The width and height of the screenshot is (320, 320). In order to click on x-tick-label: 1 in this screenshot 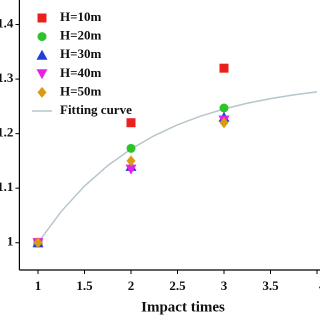, I will do `click(38, 285)`.